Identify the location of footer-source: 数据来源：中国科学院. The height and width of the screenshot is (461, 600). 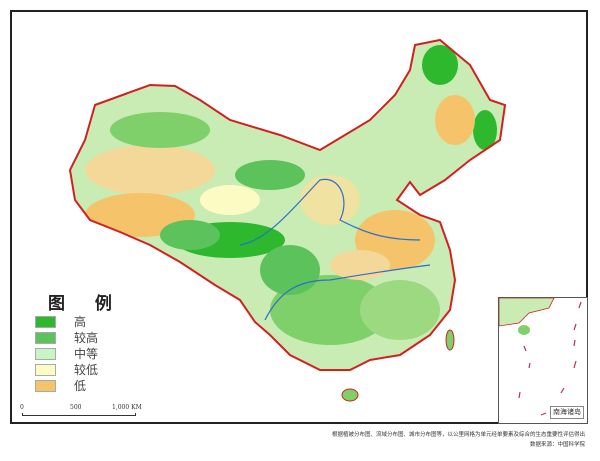
(557, 445).